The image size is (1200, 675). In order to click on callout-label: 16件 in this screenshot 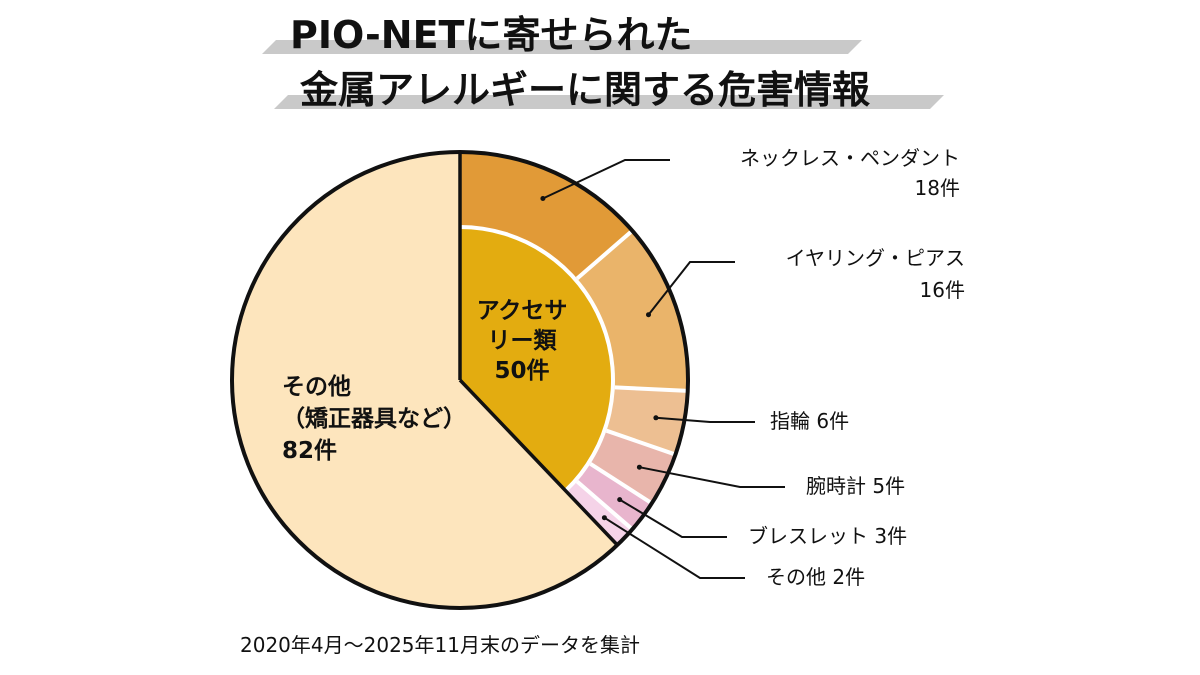, I will do `click(942, 290)`.